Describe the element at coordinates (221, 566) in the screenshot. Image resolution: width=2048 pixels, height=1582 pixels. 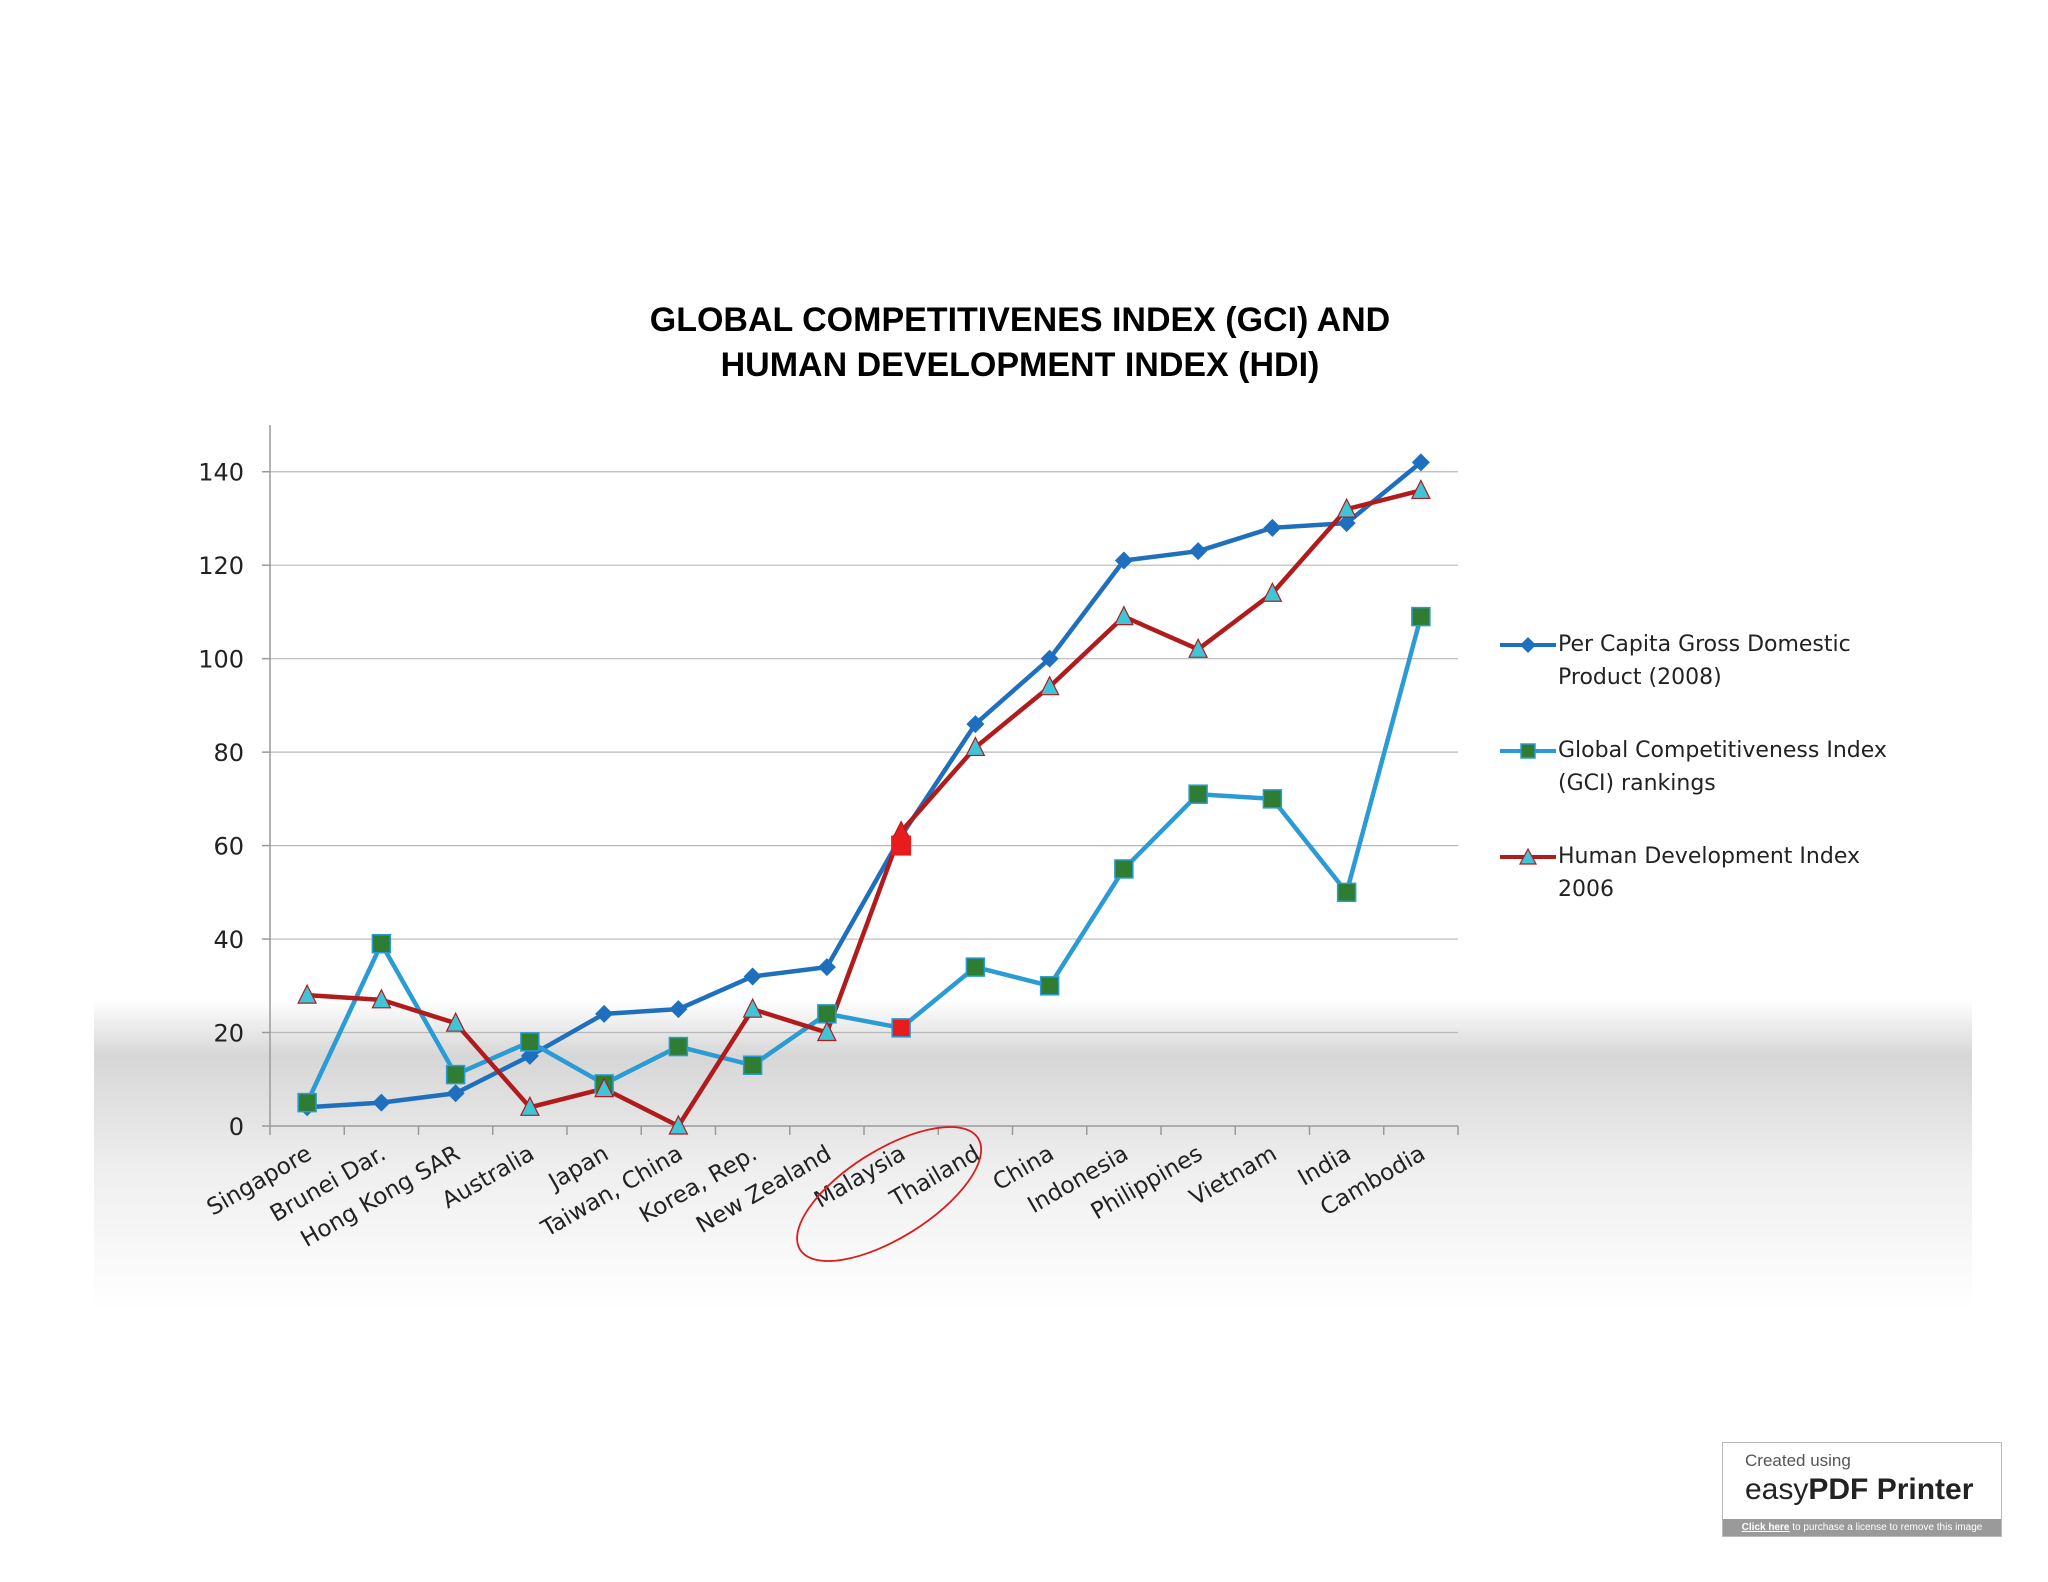
I see `y-tick-label-120: 120` at that location.